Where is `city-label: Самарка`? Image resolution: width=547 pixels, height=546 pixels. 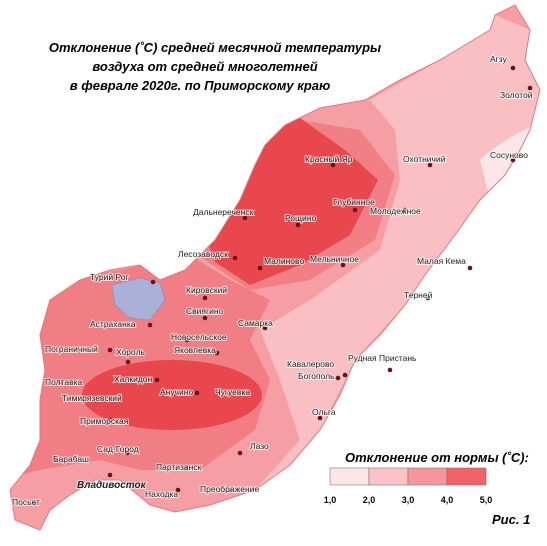
city-label: Самарка is located at coordinates (255, 323).